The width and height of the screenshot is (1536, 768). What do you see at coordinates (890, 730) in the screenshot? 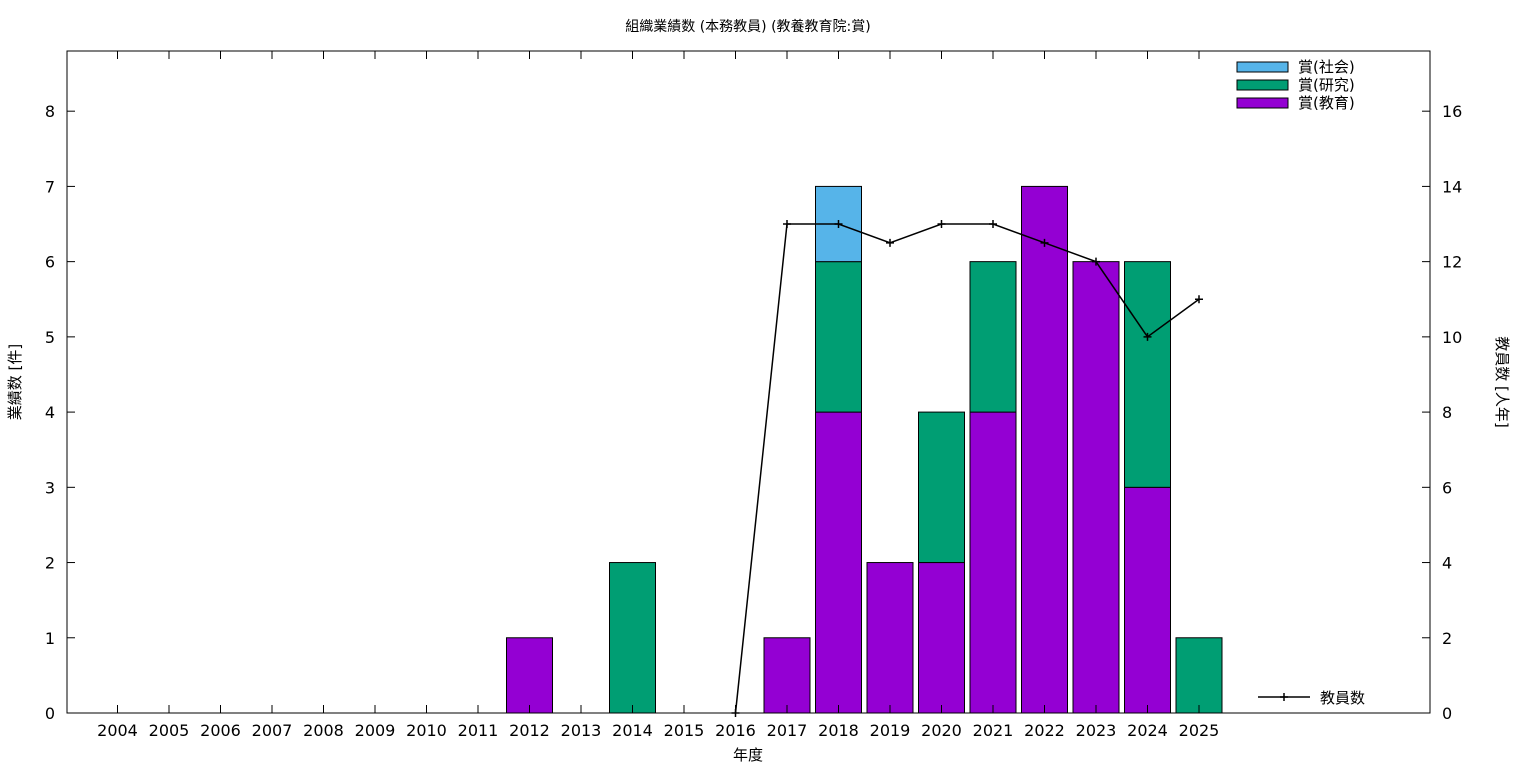
I see `x-tick-label: 2019` at bounding box center [890, 730].